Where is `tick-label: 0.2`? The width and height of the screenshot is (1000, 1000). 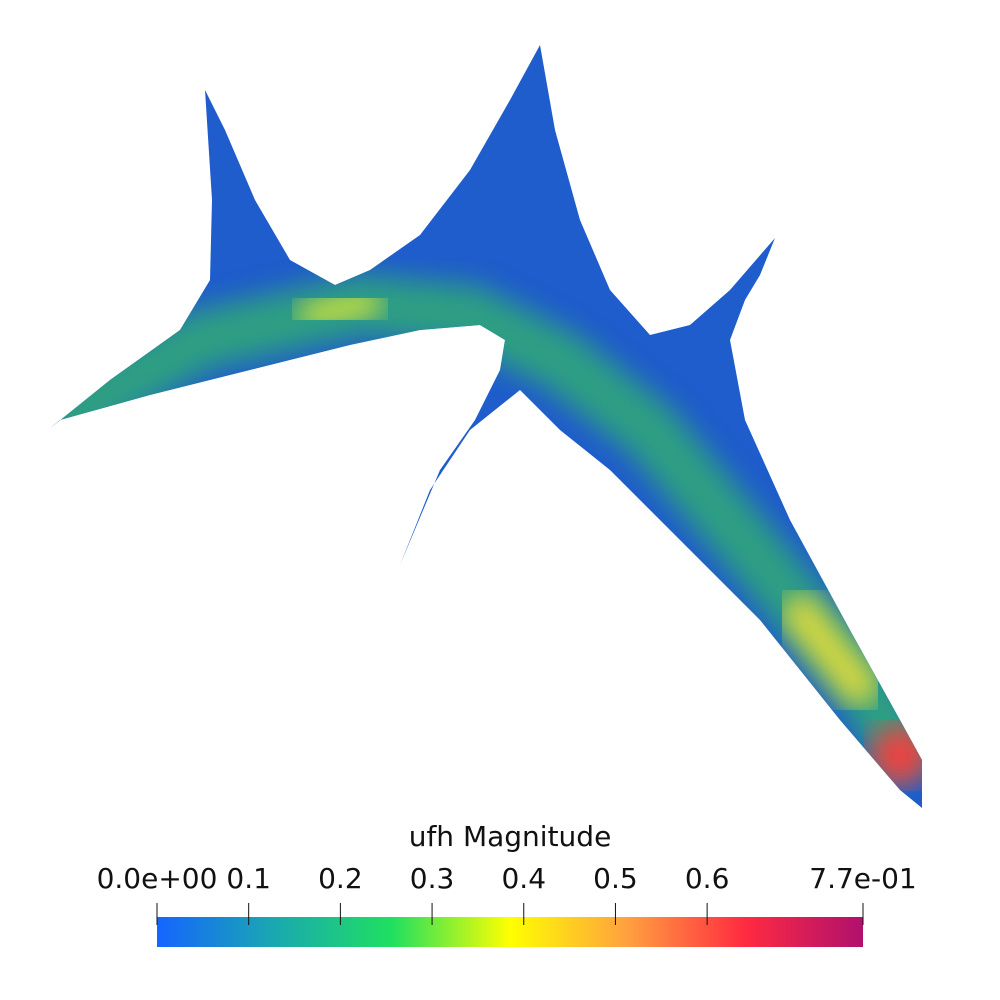
tick-label: 0.2 is located at coordinates (340, 878).